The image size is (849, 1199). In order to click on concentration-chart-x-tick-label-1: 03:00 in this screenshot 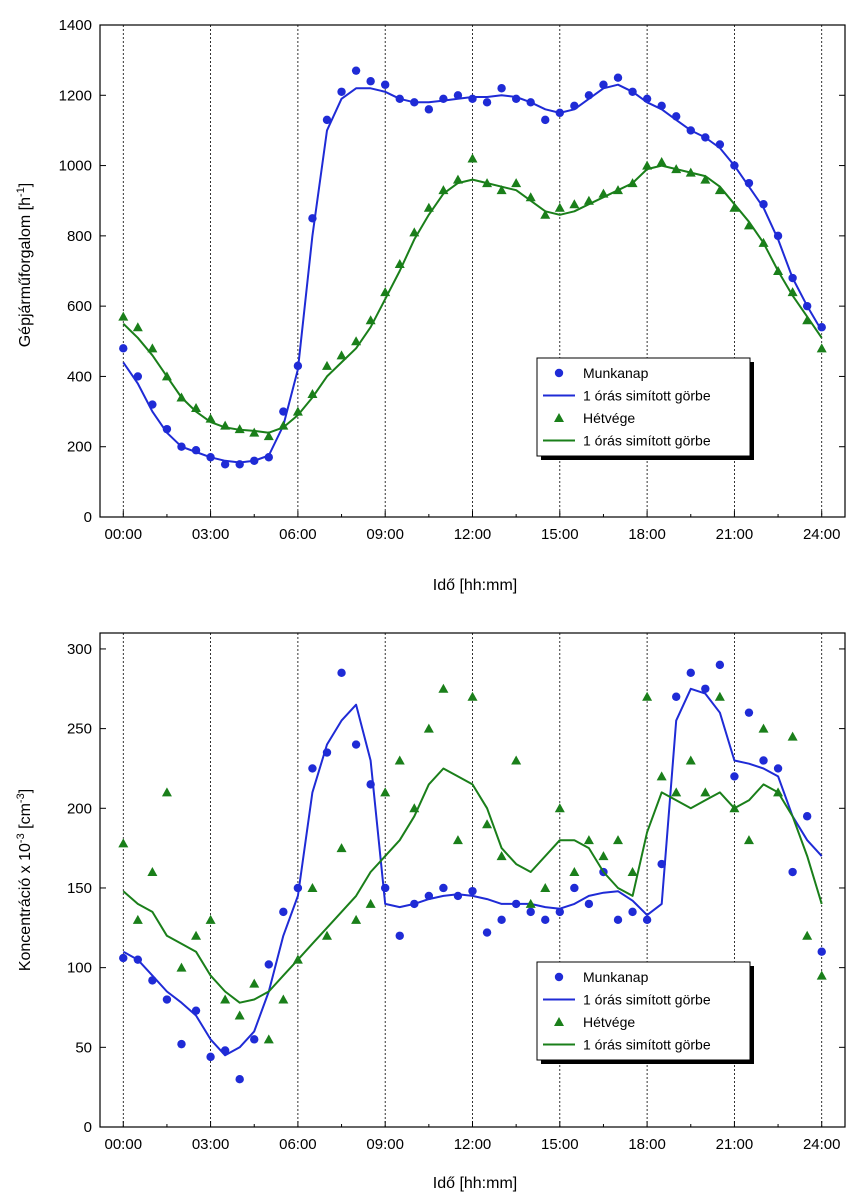, I will do `click(211, 1144)`.